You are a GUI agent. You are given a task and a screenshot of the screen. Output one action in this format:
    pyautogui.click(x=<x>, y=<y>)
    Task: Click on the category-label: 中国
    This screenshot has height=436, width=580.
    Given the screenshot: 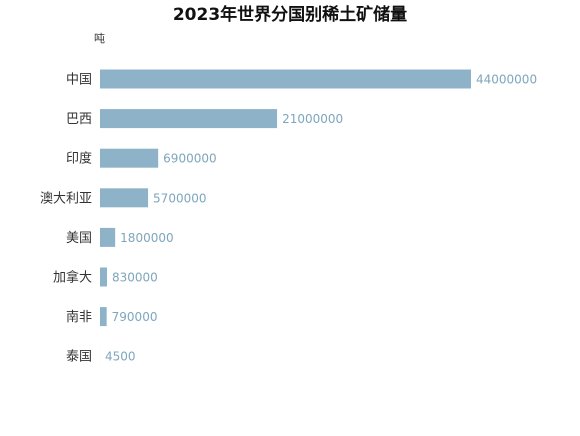 What is the action you would take?
    pyautogui.click(x=79, y=80)
    